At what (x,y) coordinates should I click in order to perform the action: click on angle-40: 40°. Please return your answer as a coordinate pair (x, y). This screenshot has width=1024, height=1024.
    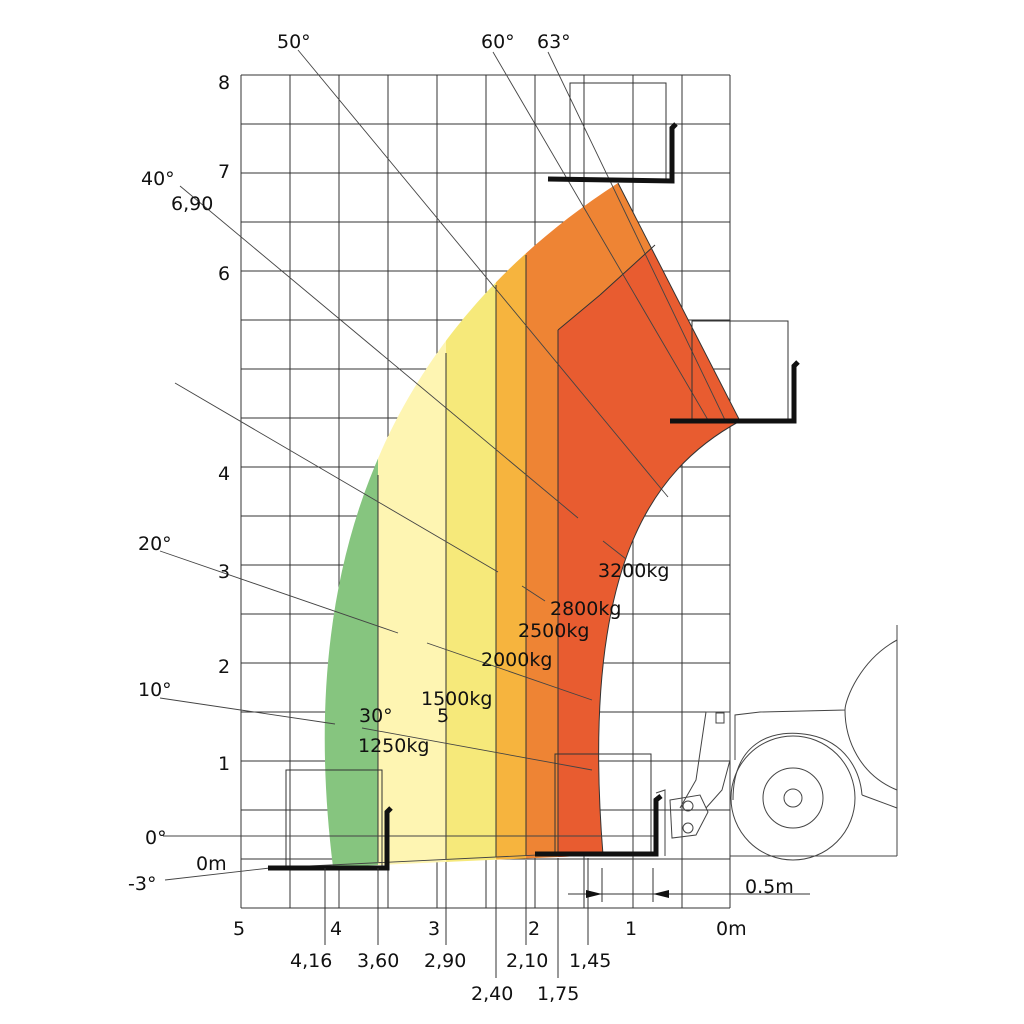
    Looking at the image, I should click on (158, 179).